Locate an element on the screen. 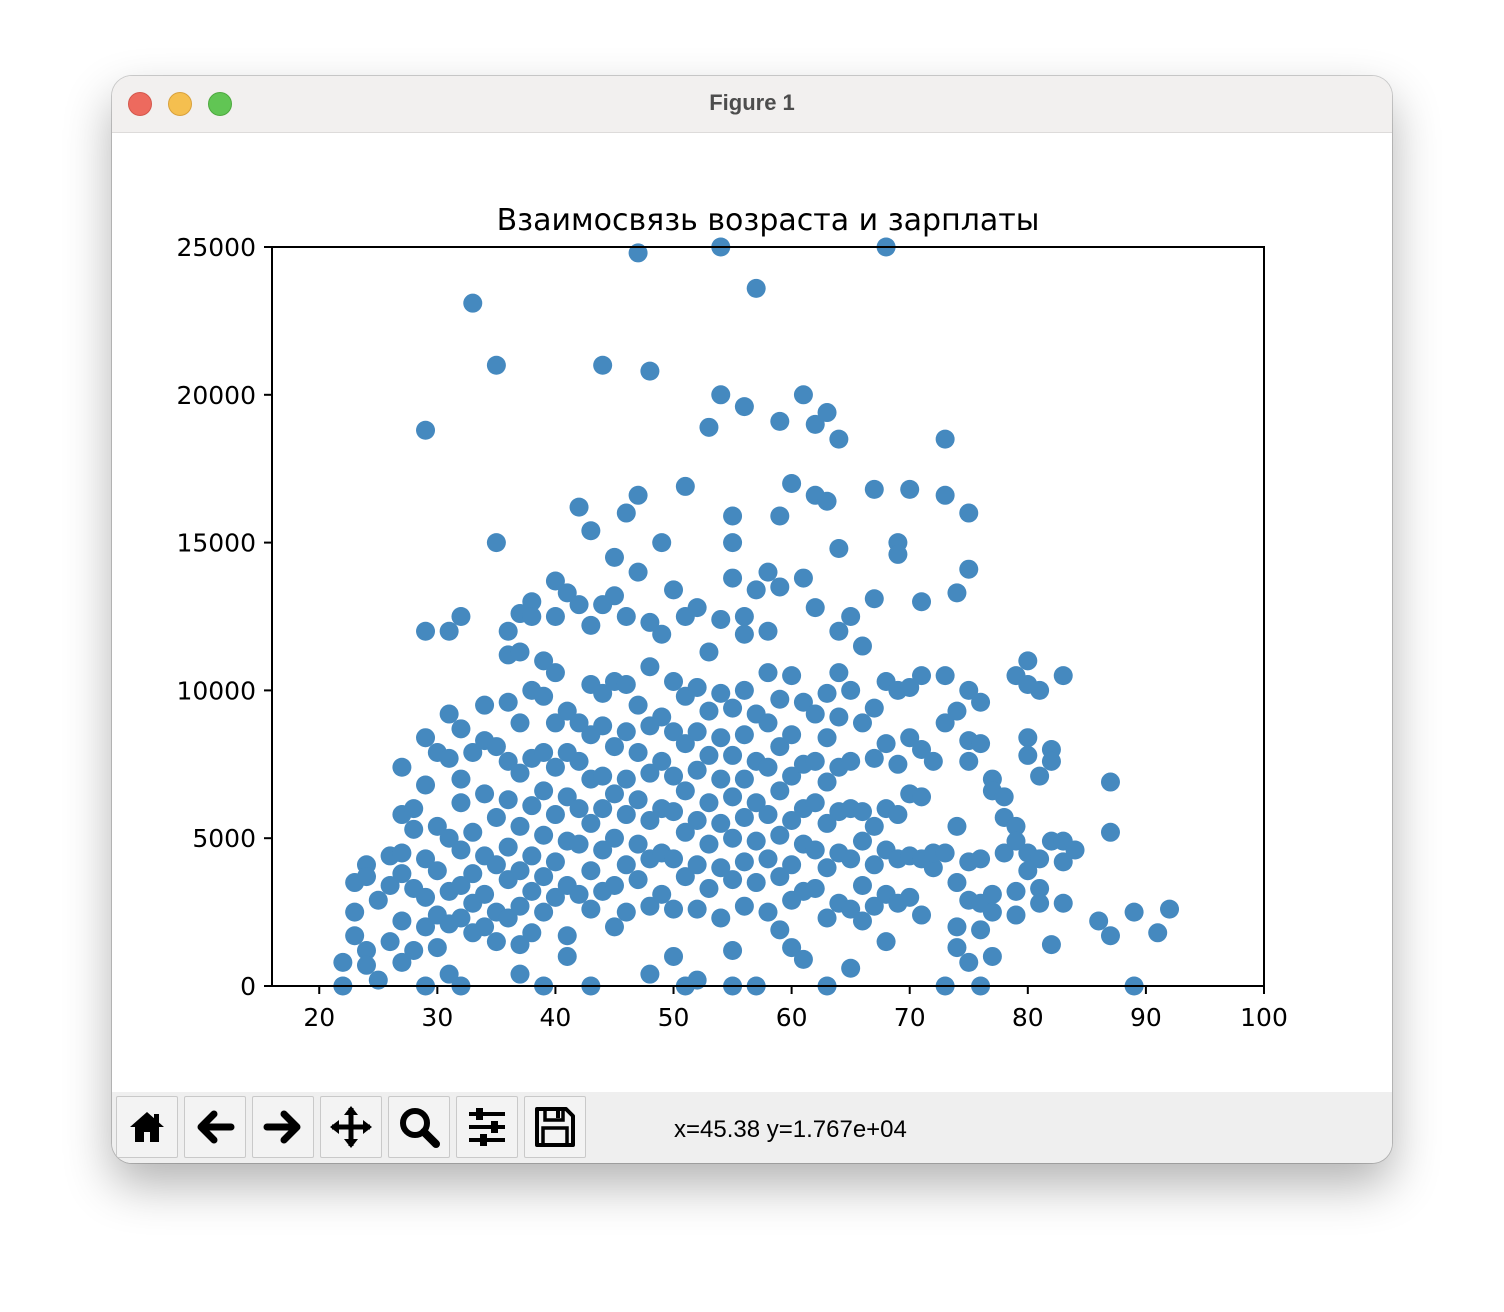 This screenshot has height=1312, width=1504. navigation-toolbar: x=45.38 y=1.767e+04 is located at coordinates (752, 1127).